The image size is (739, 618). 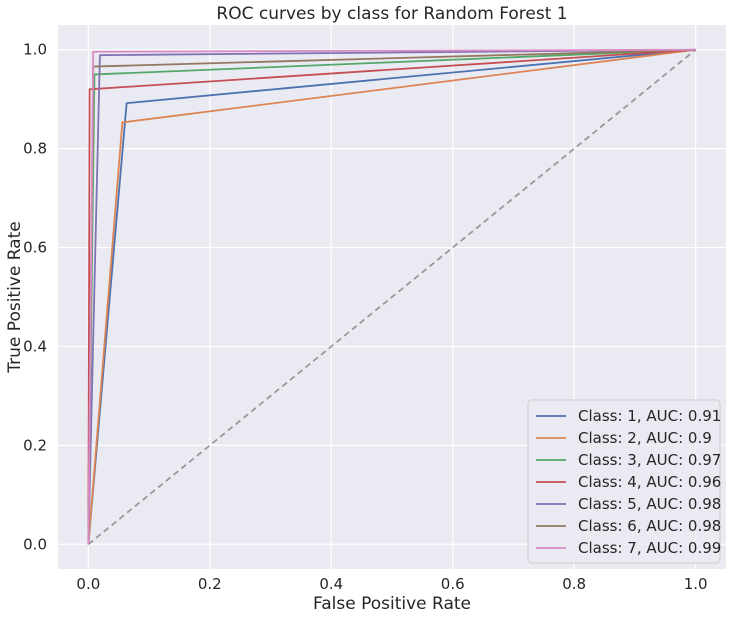 I want to click on y-axis-label: True Positive Rate, so click(x=15, y=297).